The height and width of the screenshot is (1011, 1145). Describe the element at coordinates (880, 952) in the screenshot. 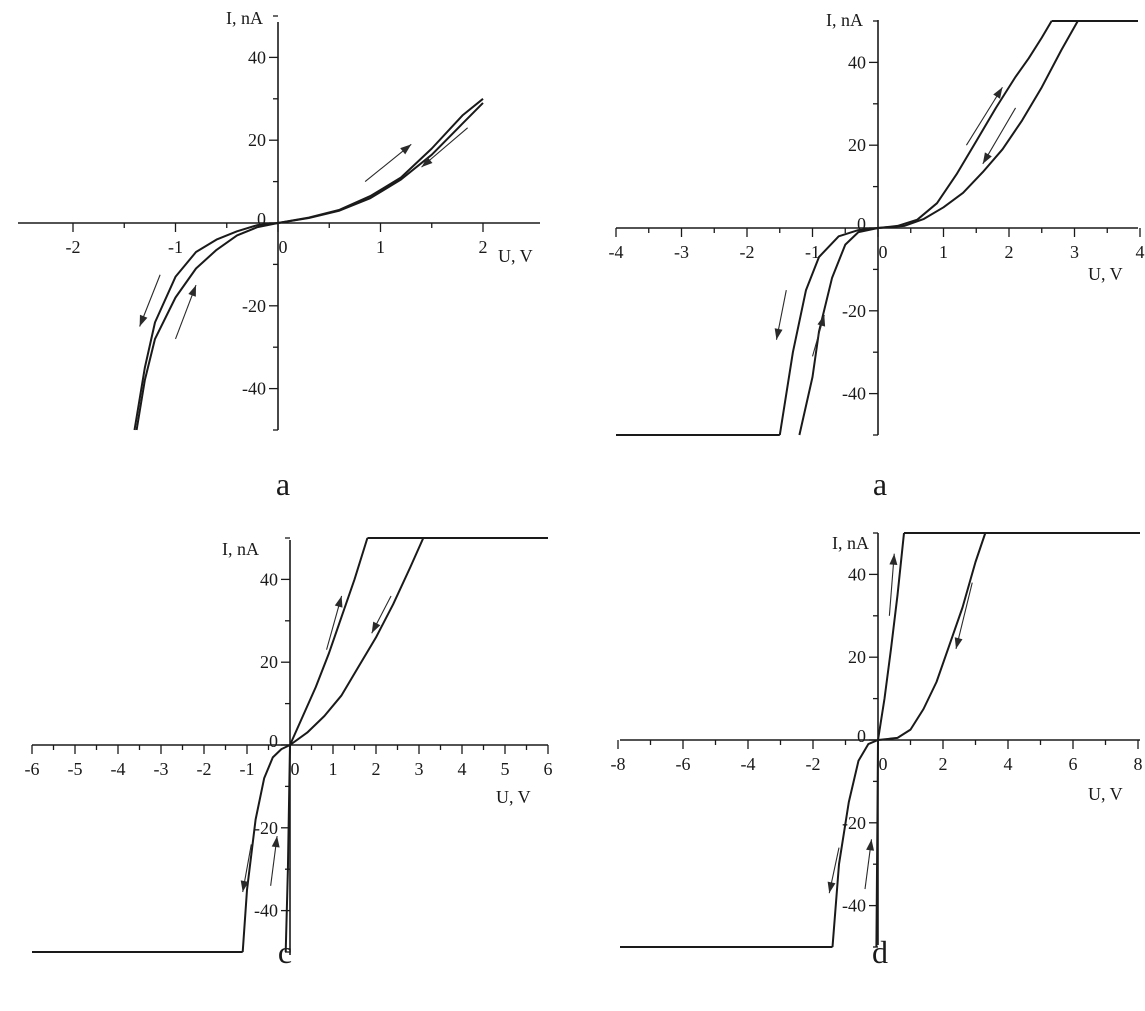

I see `panel-label: d` at that location.